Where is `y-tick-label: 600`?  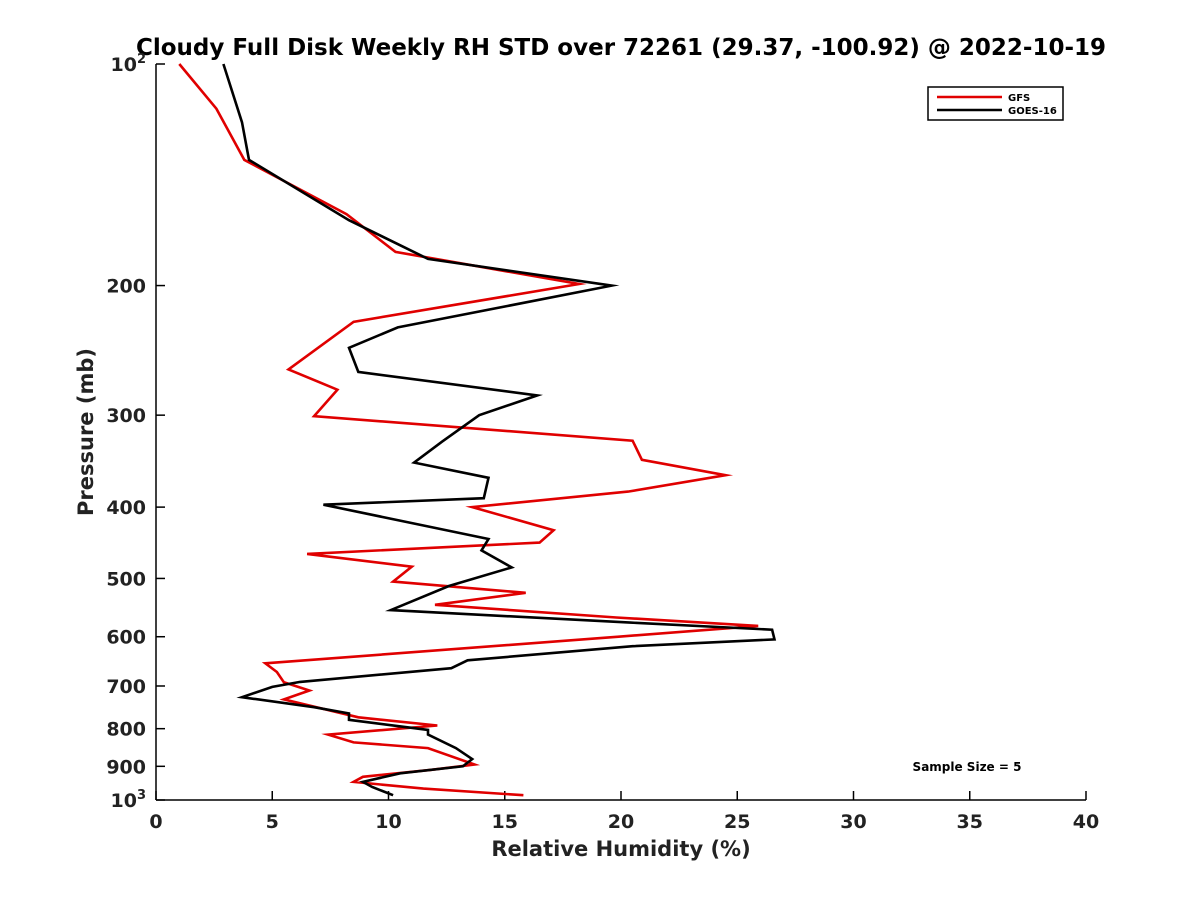 y-tick-label: 600 is located at coordinates (126, 638).